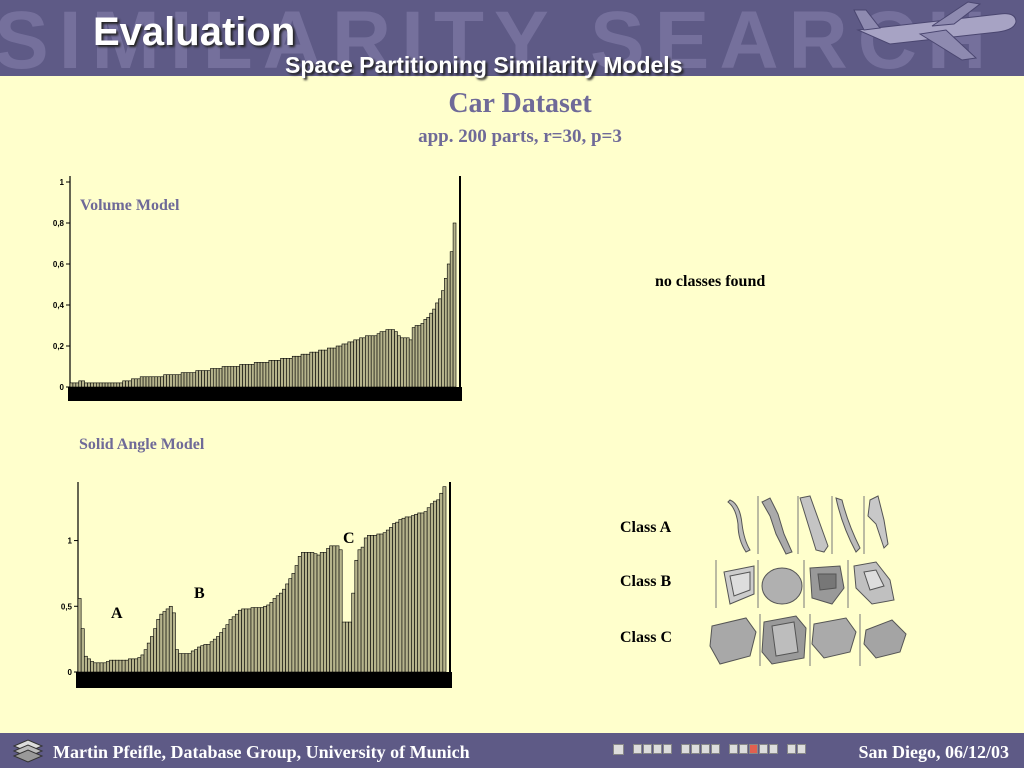 The height and width of the screenshot is (768, 1024). Describe the element at coordinates (618, 749) in the screenshot. I see `nav-home-button` at that location.